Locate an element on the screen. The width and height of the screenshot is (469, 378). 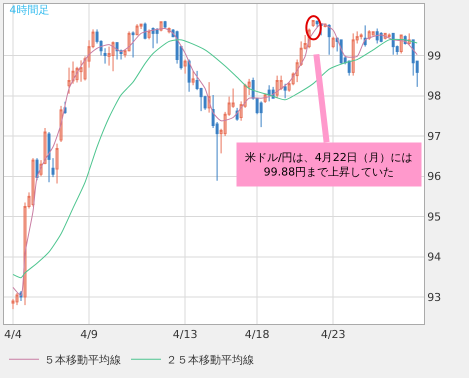
x-tick-label: 4/9 is located at coordinates (89, 335).